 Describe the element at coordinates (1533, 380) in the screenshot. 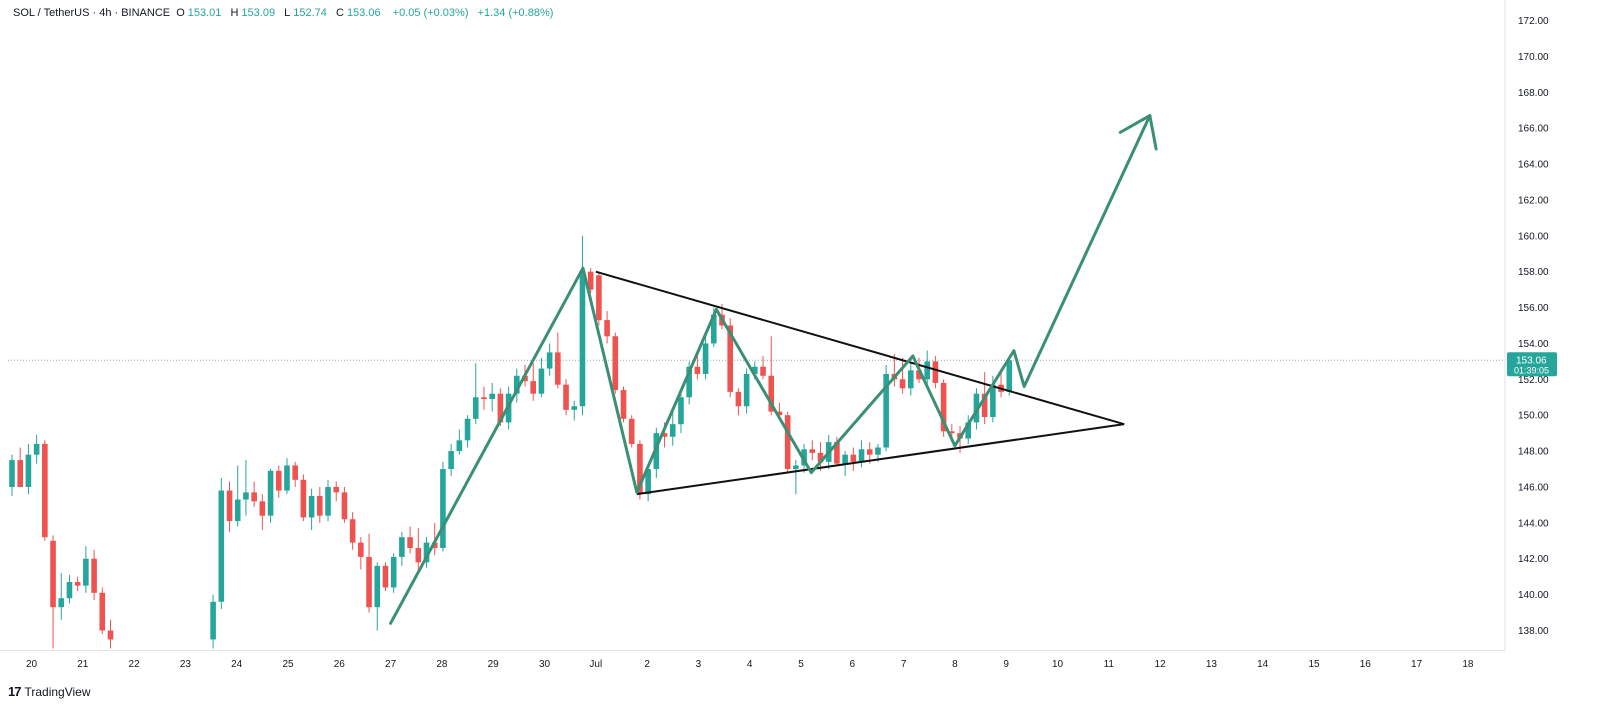

I see `price-tick-label: 152.00` at that location.